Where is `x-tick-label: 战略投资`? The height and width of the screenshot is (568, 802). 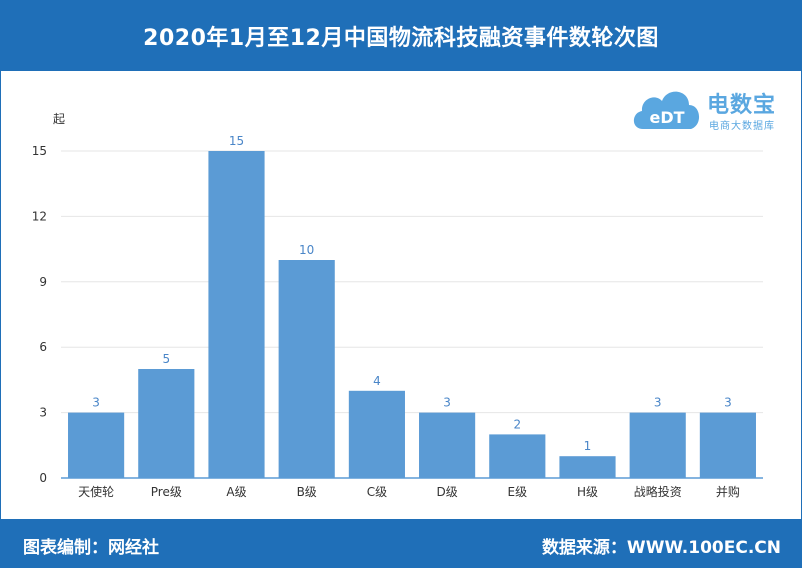
x-tick-label: 战略投资 is located at coordinates (658, 491).